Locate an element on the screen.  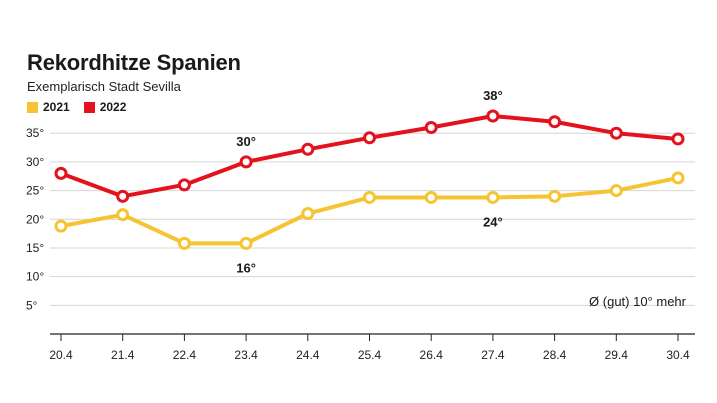
x-tick-label: 29.4 is located at coordinates (617, 355).